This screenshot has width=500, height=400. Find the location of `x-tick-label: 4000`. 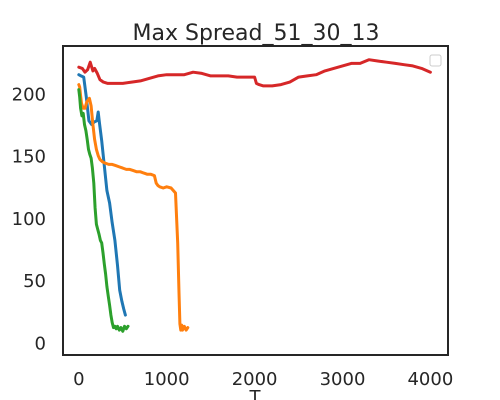

x-tick-label: 4000 is located at coordinates (430, 379).